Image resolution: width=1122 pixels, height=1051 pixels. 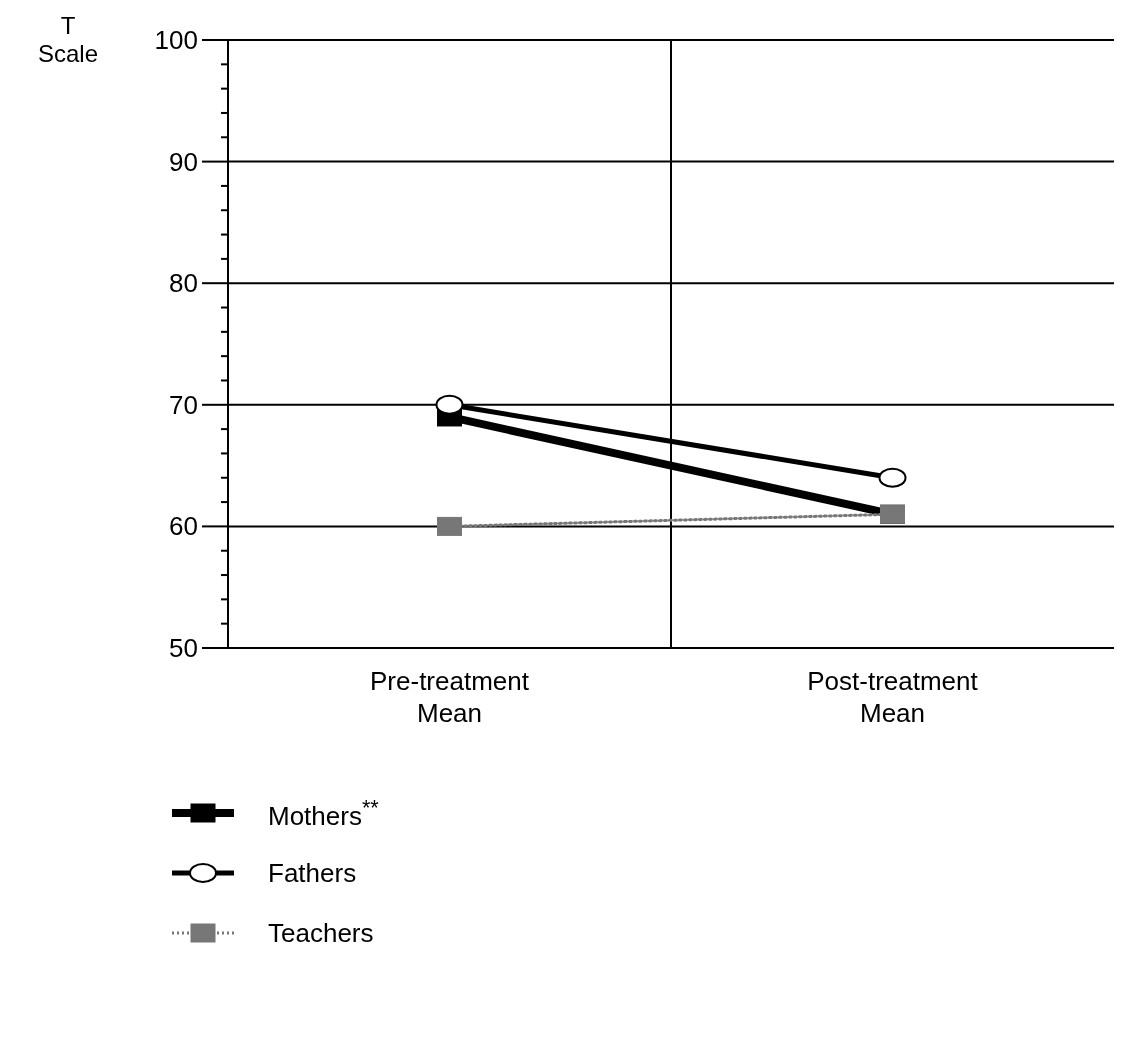 I want to click on x-tick-label: Post-treatment Mean, so click(x=893, y=697).